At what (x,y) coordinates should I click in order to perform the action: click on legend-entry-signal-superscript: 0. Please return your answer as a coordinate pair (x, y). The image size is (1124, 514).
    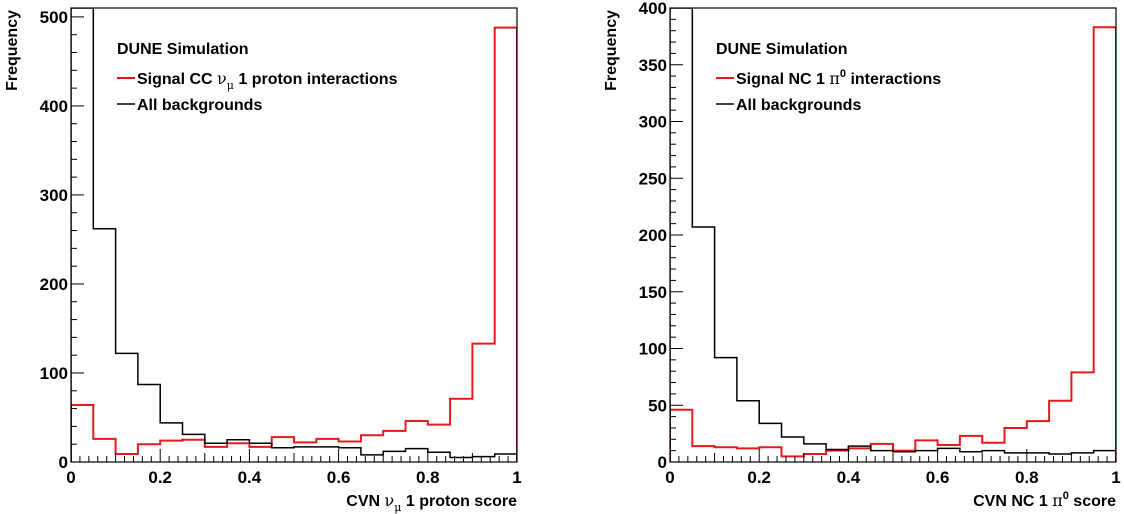
    Looking at the image, I should click on (843, 74).